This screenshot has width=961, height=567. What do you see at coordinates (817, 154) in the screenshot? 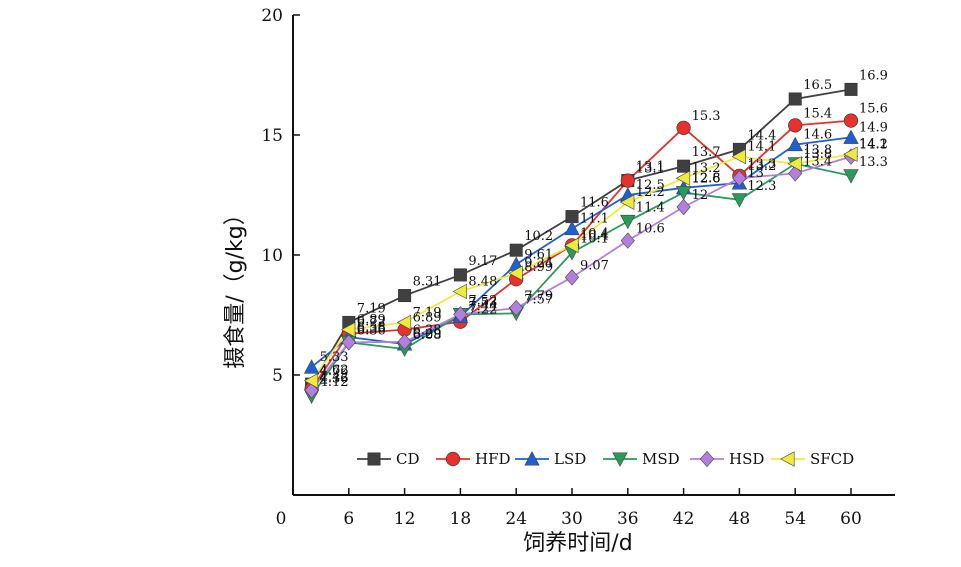
I see `data-label-sfcd: 13.8` at bounding box center [817, 154].